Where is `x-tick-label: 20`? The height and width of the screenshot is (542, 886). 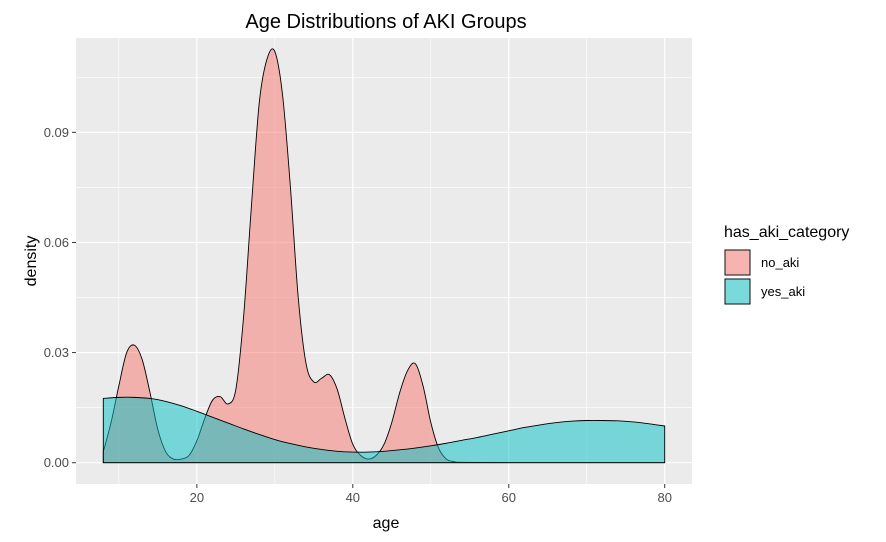
x-tick-label: 20 is located at coordinates (197, 497).